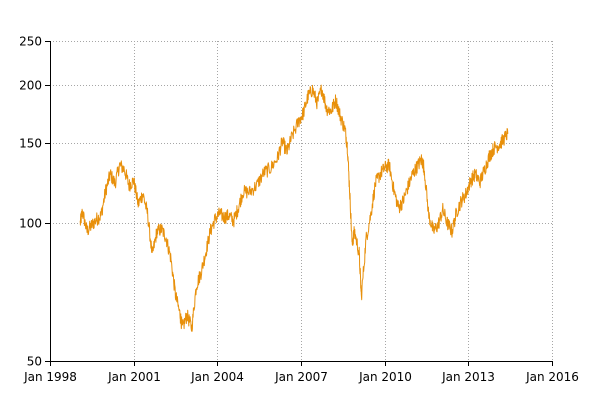 Image resolution: width=600 pixels, height=400 pixels. I want to click on x-tick-label: Jan 2010, so click(385, 377).